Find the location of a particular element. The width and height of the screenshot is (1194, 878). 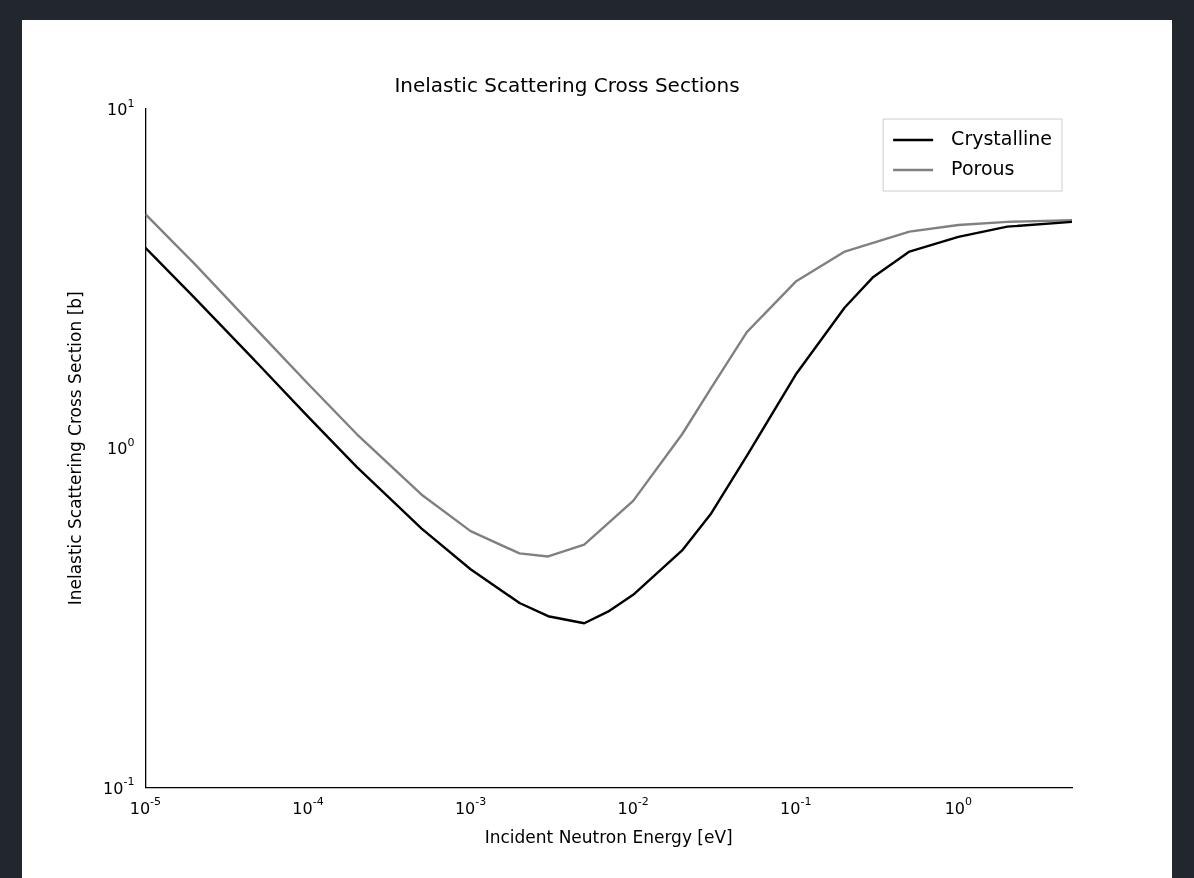

y-axis-title: Inelastic Scattering Cross Section [b] is located at coordinates (74, 448).